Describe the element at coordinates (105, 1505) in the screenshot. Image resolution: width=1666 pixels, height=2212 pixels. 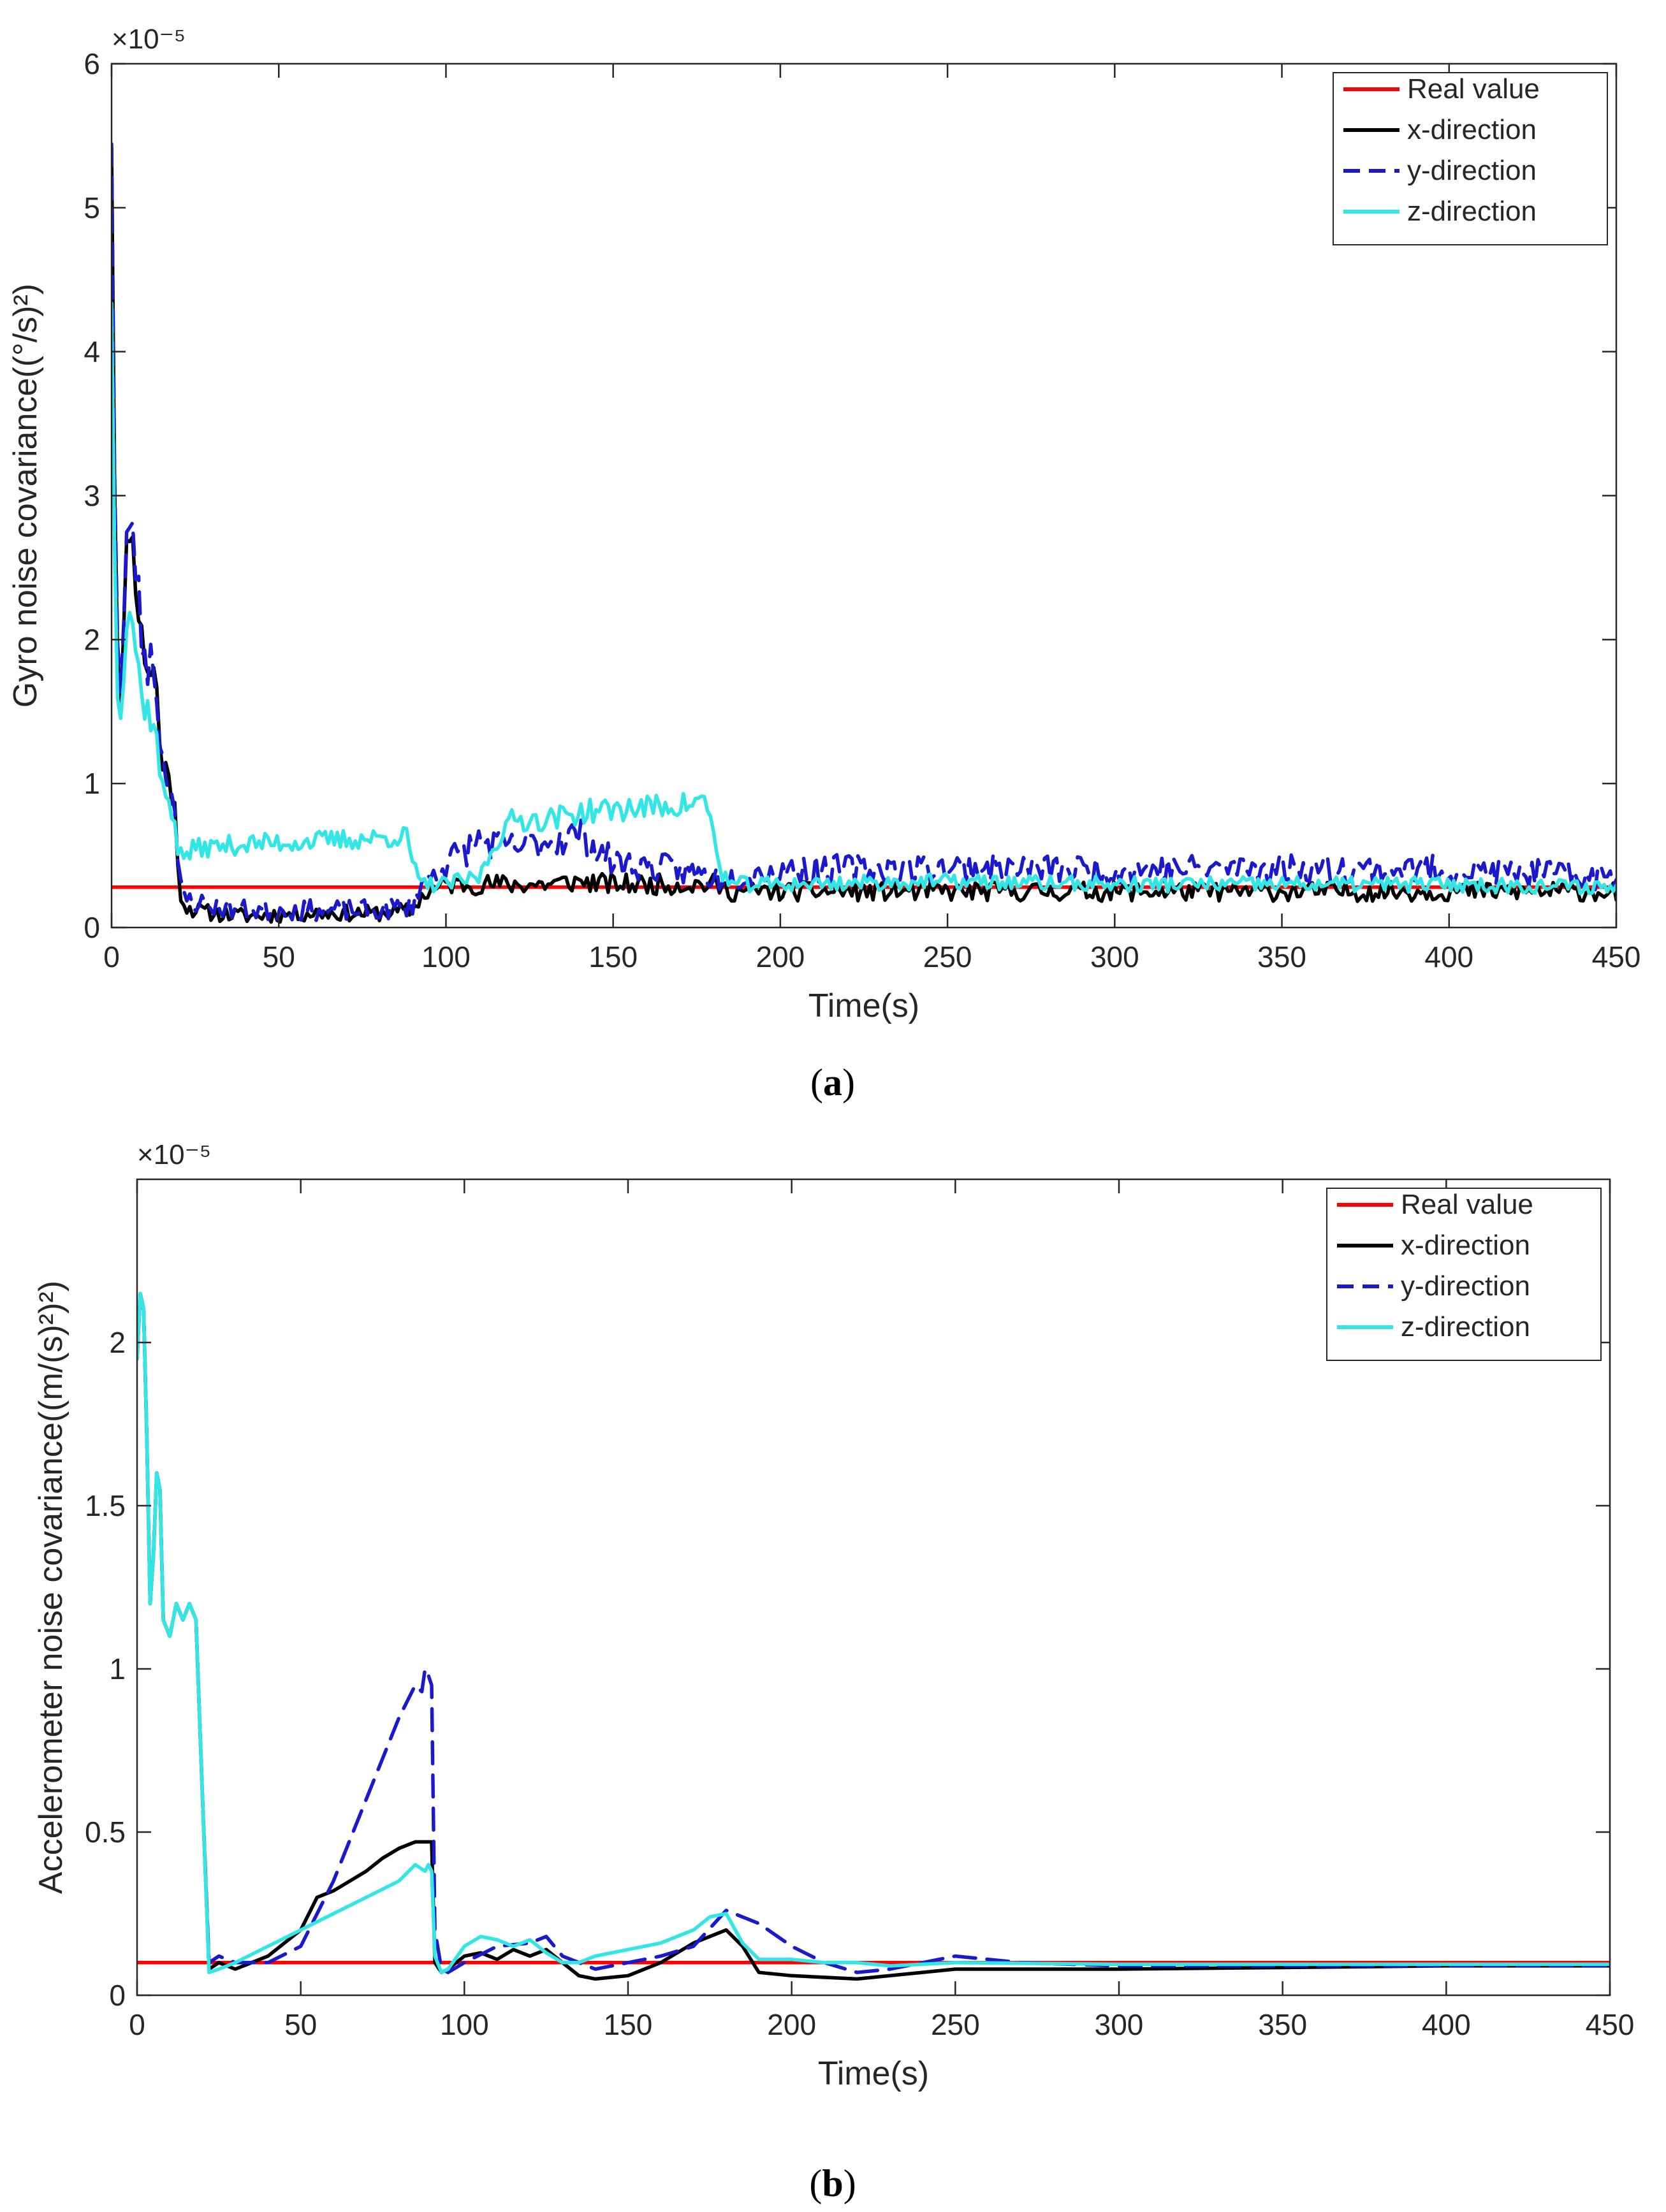
I see `y-tick-label: 1.5` at that location.